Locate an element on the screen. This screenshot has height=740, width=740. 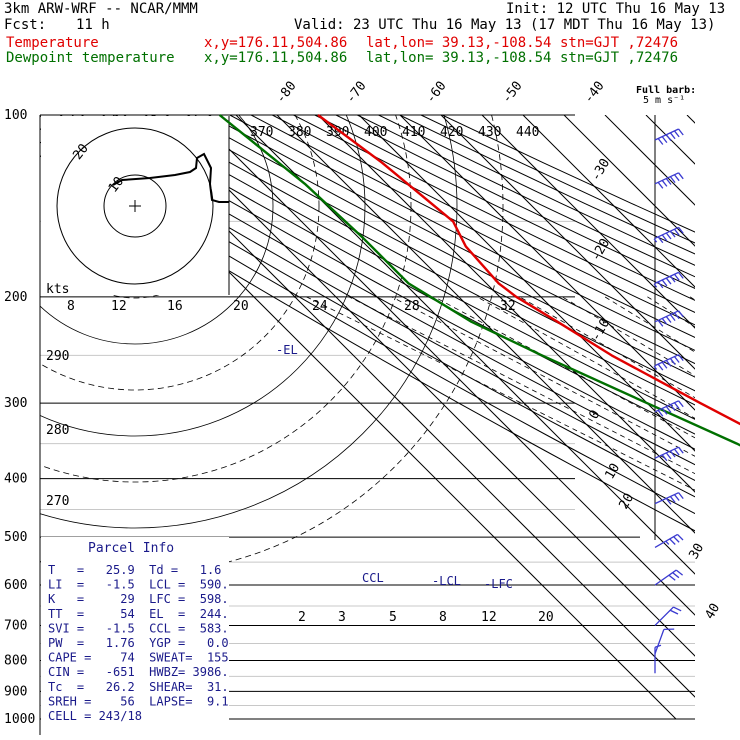
temperature-station: stn=GJT ,72476 is located at coordinates (619, 43).